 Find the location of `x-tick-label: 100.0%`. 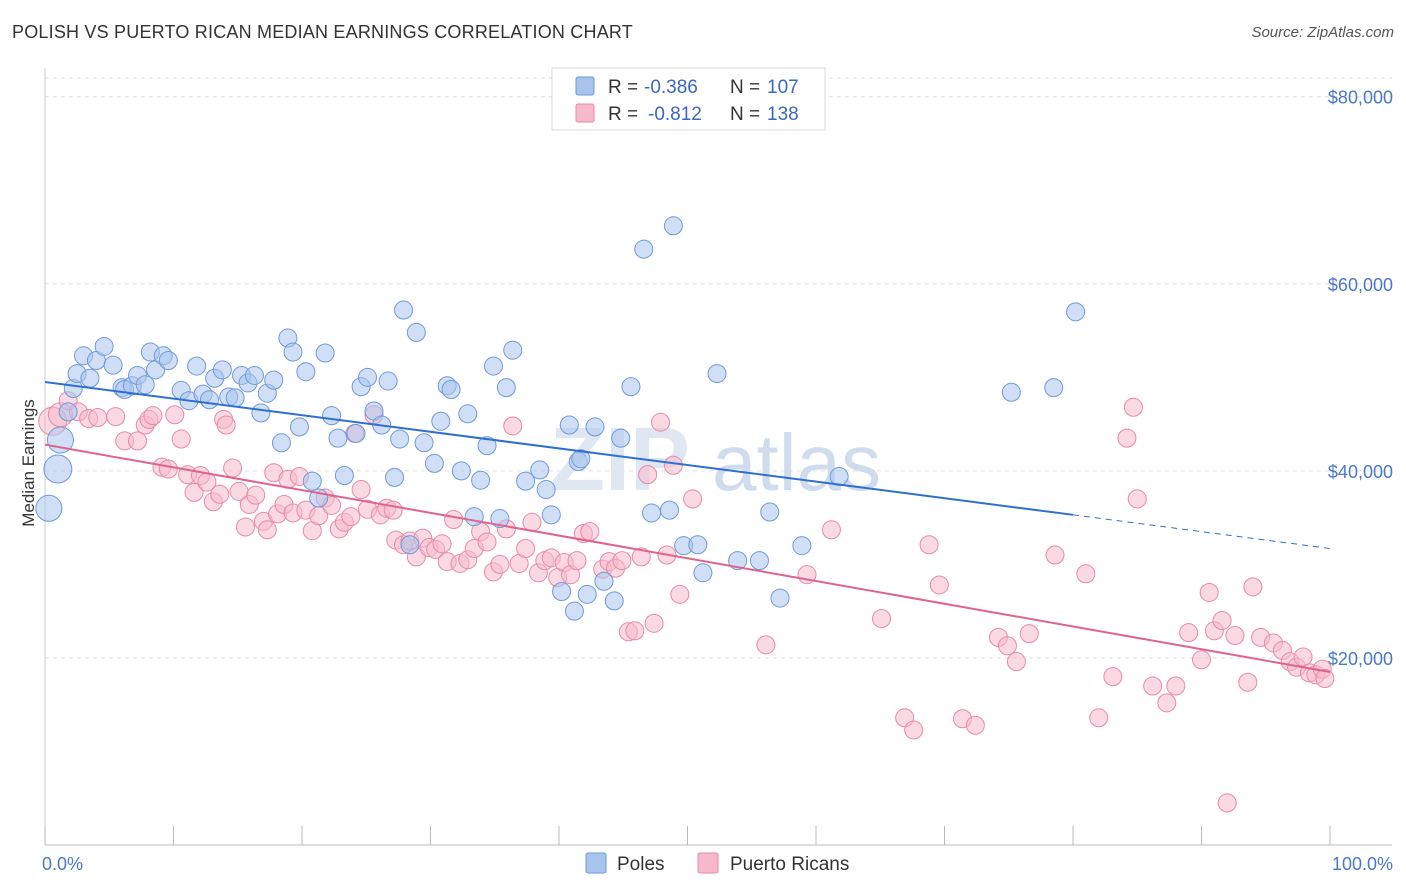

x-tick-label: 100.0% is located at coordinates (1362, 864).